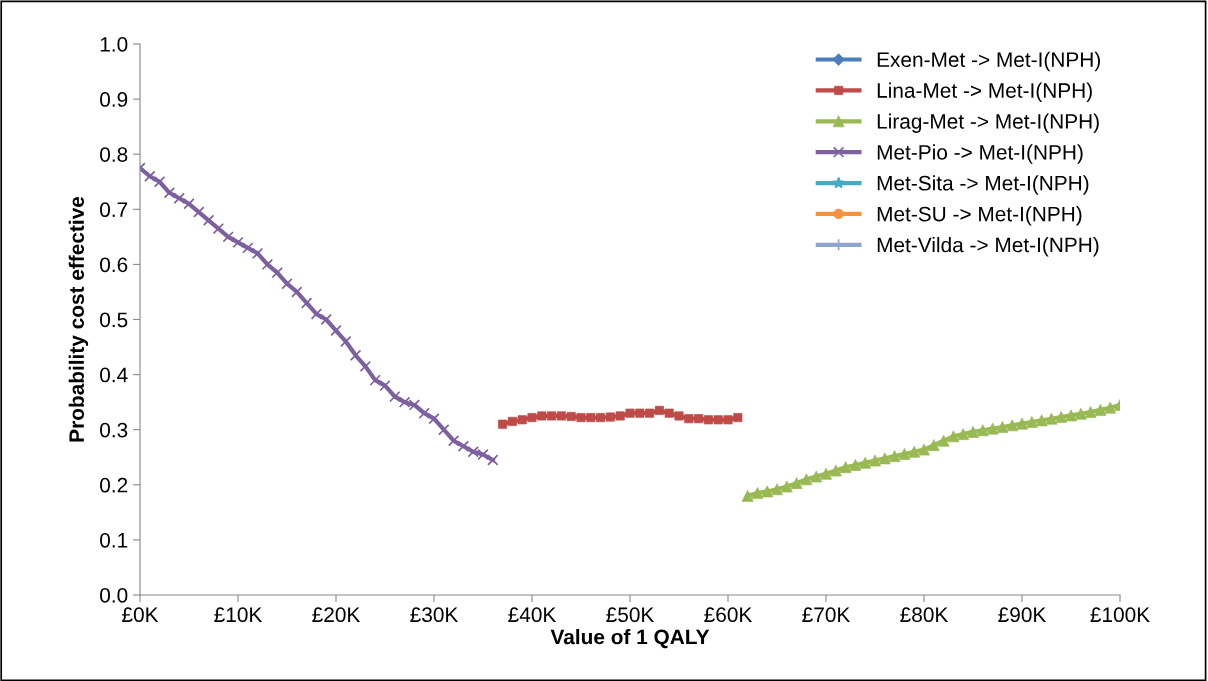 This screenshot has height=681, width=1208. I want to click on legend-label: Lirag-Met -> Met-I(NPH), so click(988, 123).